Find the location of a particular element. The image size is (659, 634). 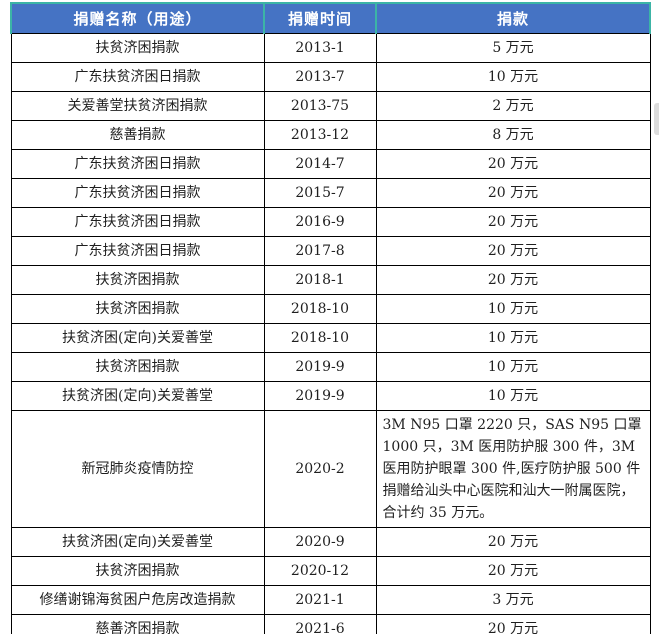

table-row: 扶贫济困捐款 2013-1 5 万元 is located at coordinates (330, 48).